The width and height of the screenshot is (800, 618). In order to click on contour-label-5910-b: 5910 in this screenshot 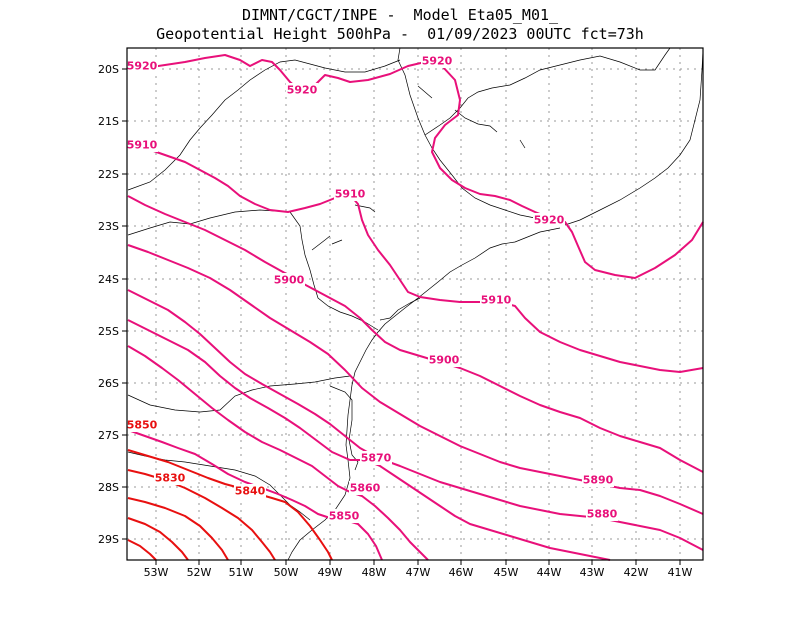, I will do `click(350, 194)`.